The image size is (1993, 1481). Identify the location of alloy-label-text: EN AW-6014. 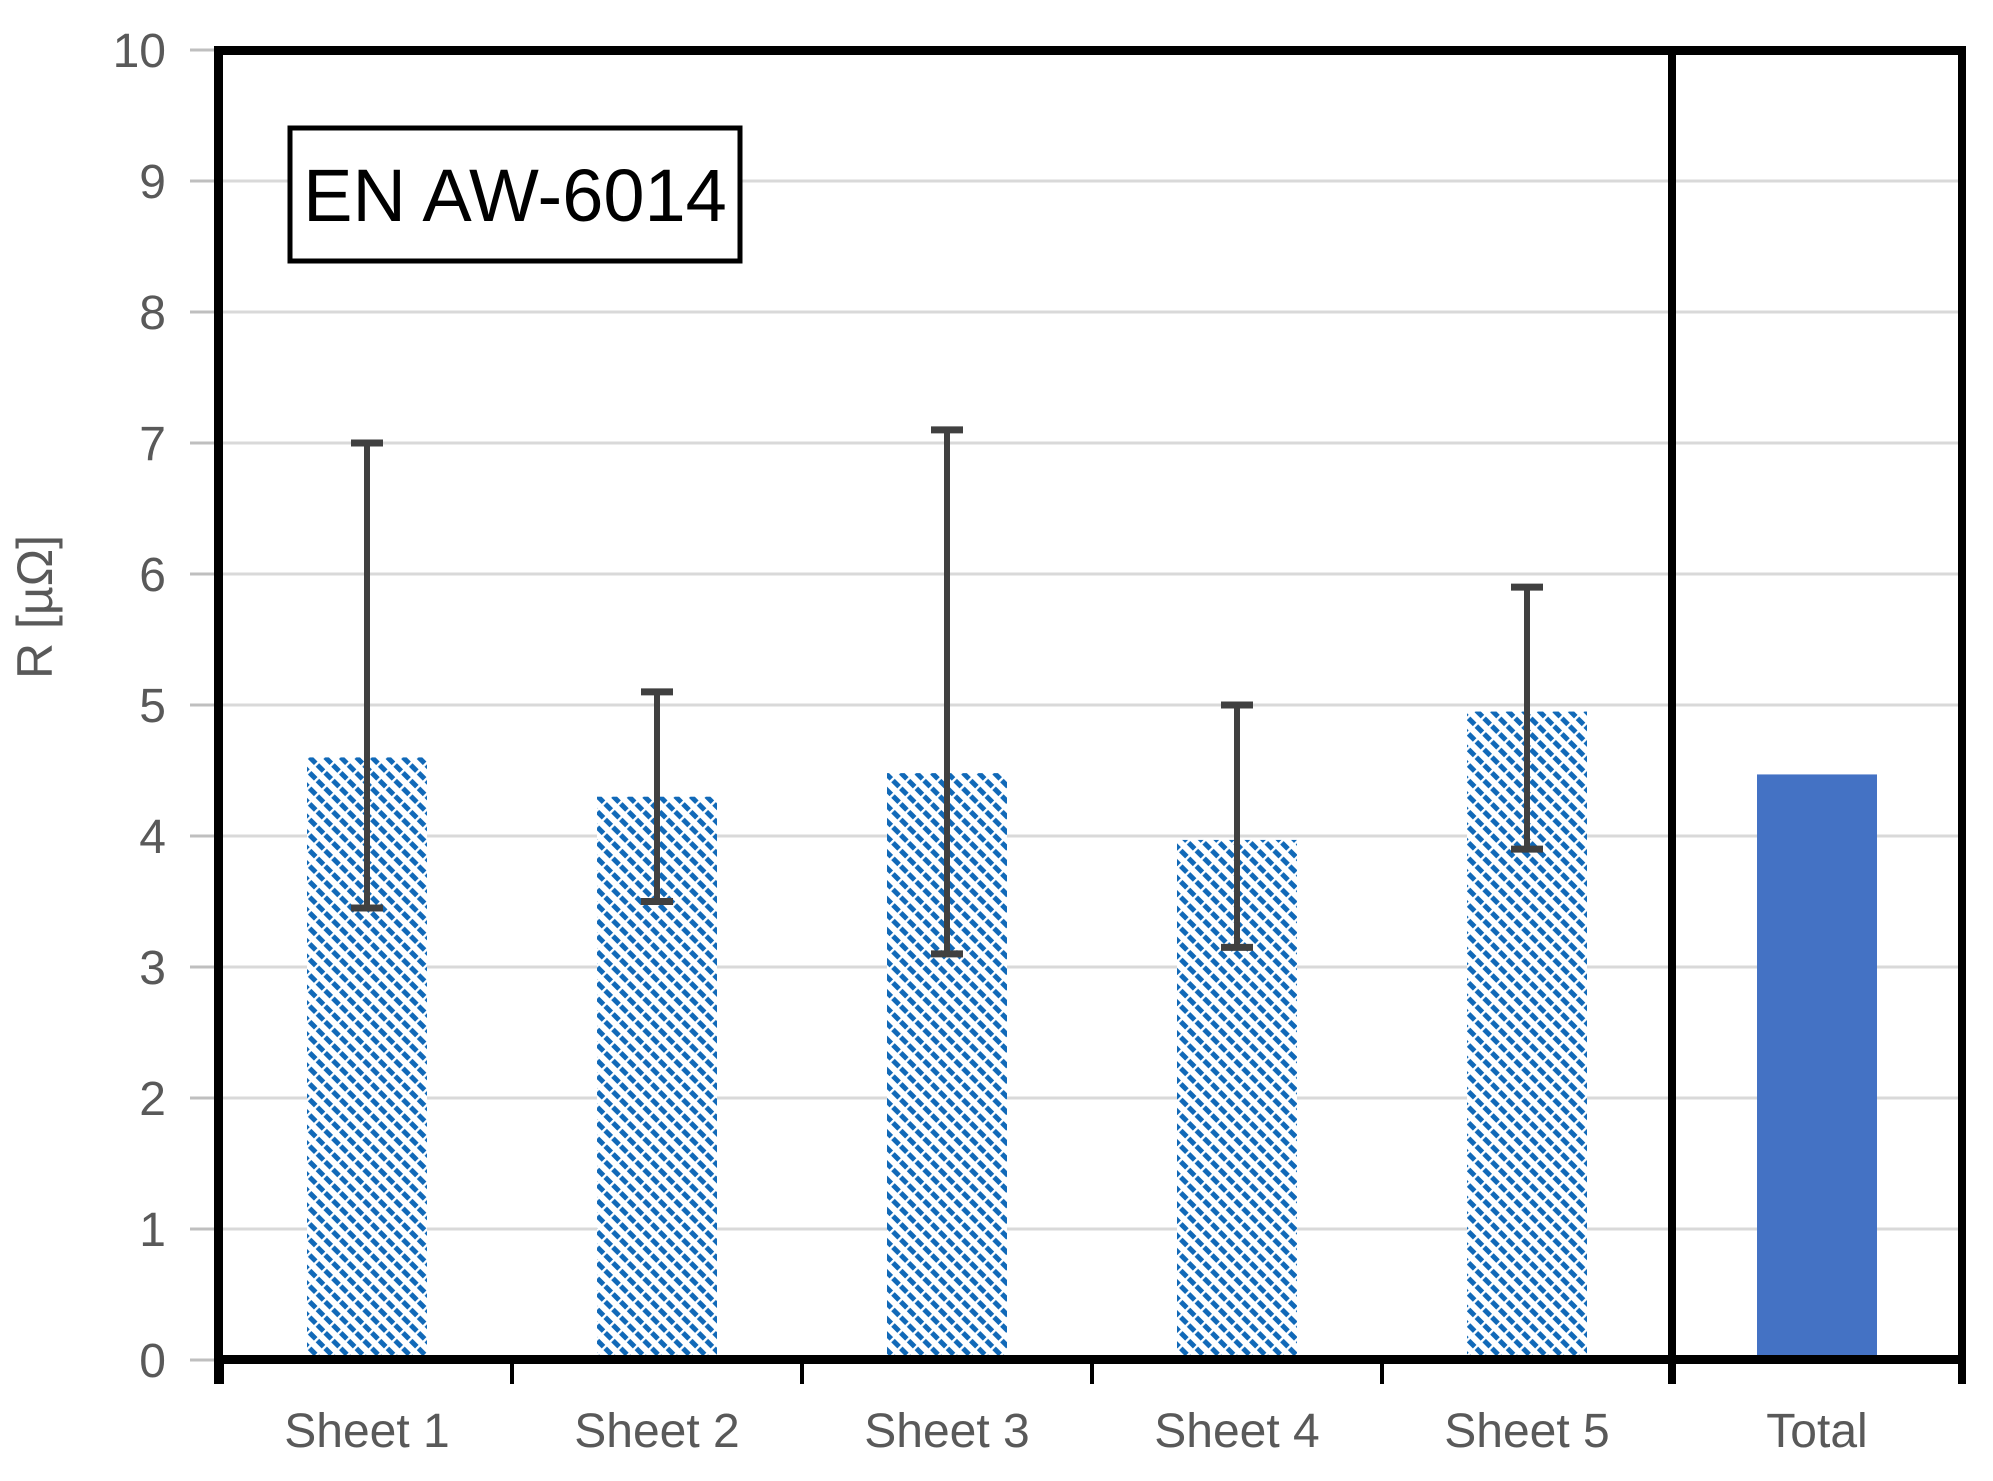
(515, 195).